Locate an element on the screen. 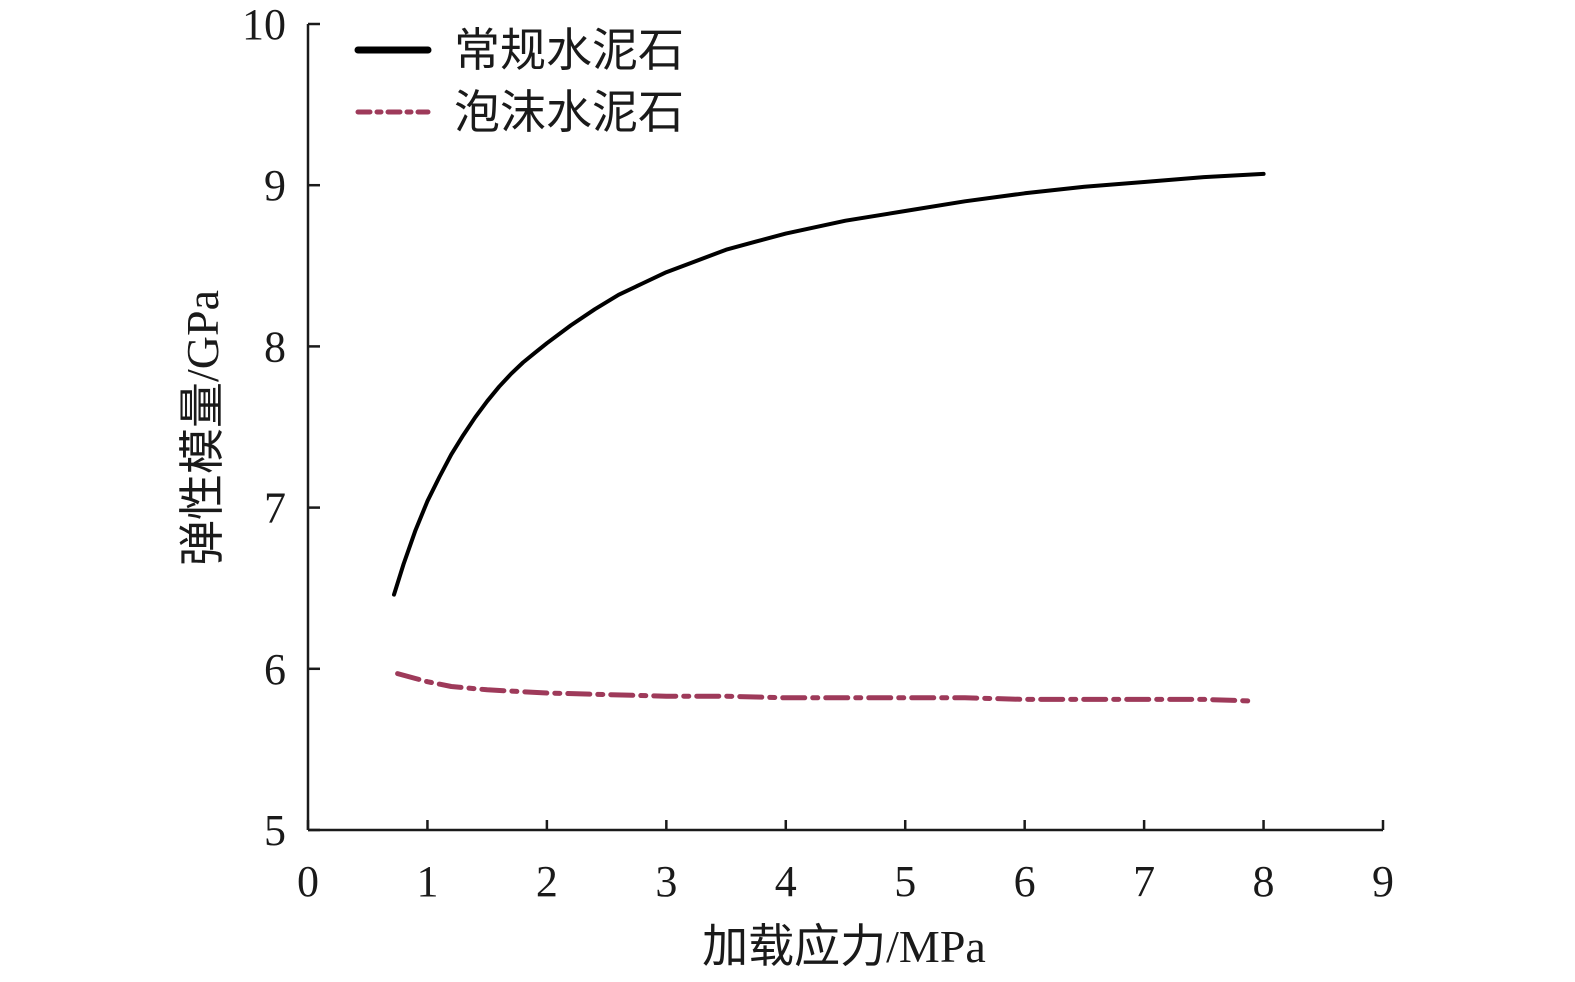  y-axis-title: 弹性模量/GPa is located at coordinates (202, 428).